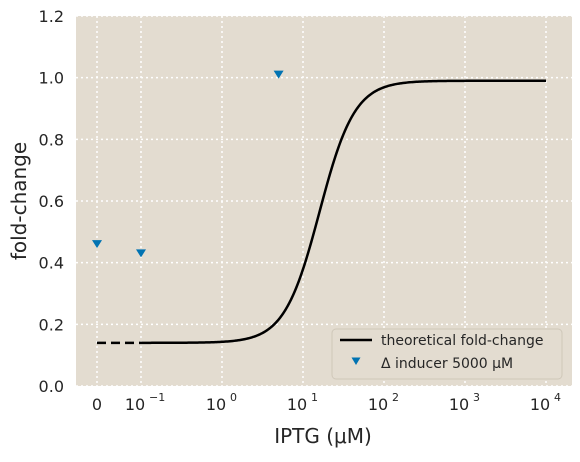 The height and width of the screenshot is (462, 580). What do you see at coordinates (51, 78) in the screenshot?
I see `y-tick-label: 1.0` at bounding box center [51, 78].